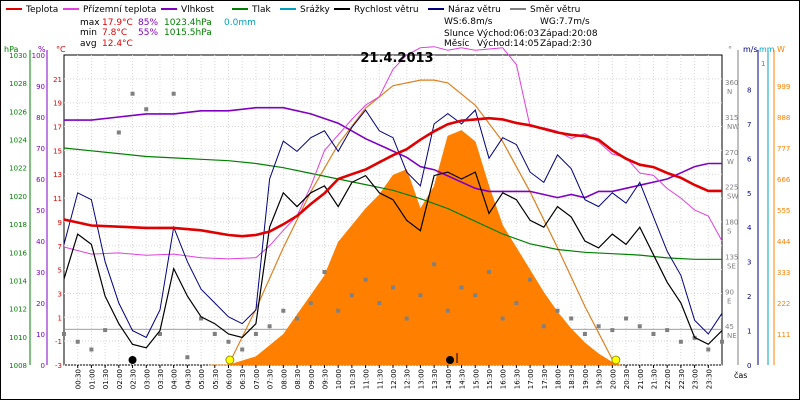 This screenshot has width=800, height=400. What do you see at coordinates (40, 87) in the screenshot?
I see `pct-tick-label: 90` at bounding box center [40, 87].